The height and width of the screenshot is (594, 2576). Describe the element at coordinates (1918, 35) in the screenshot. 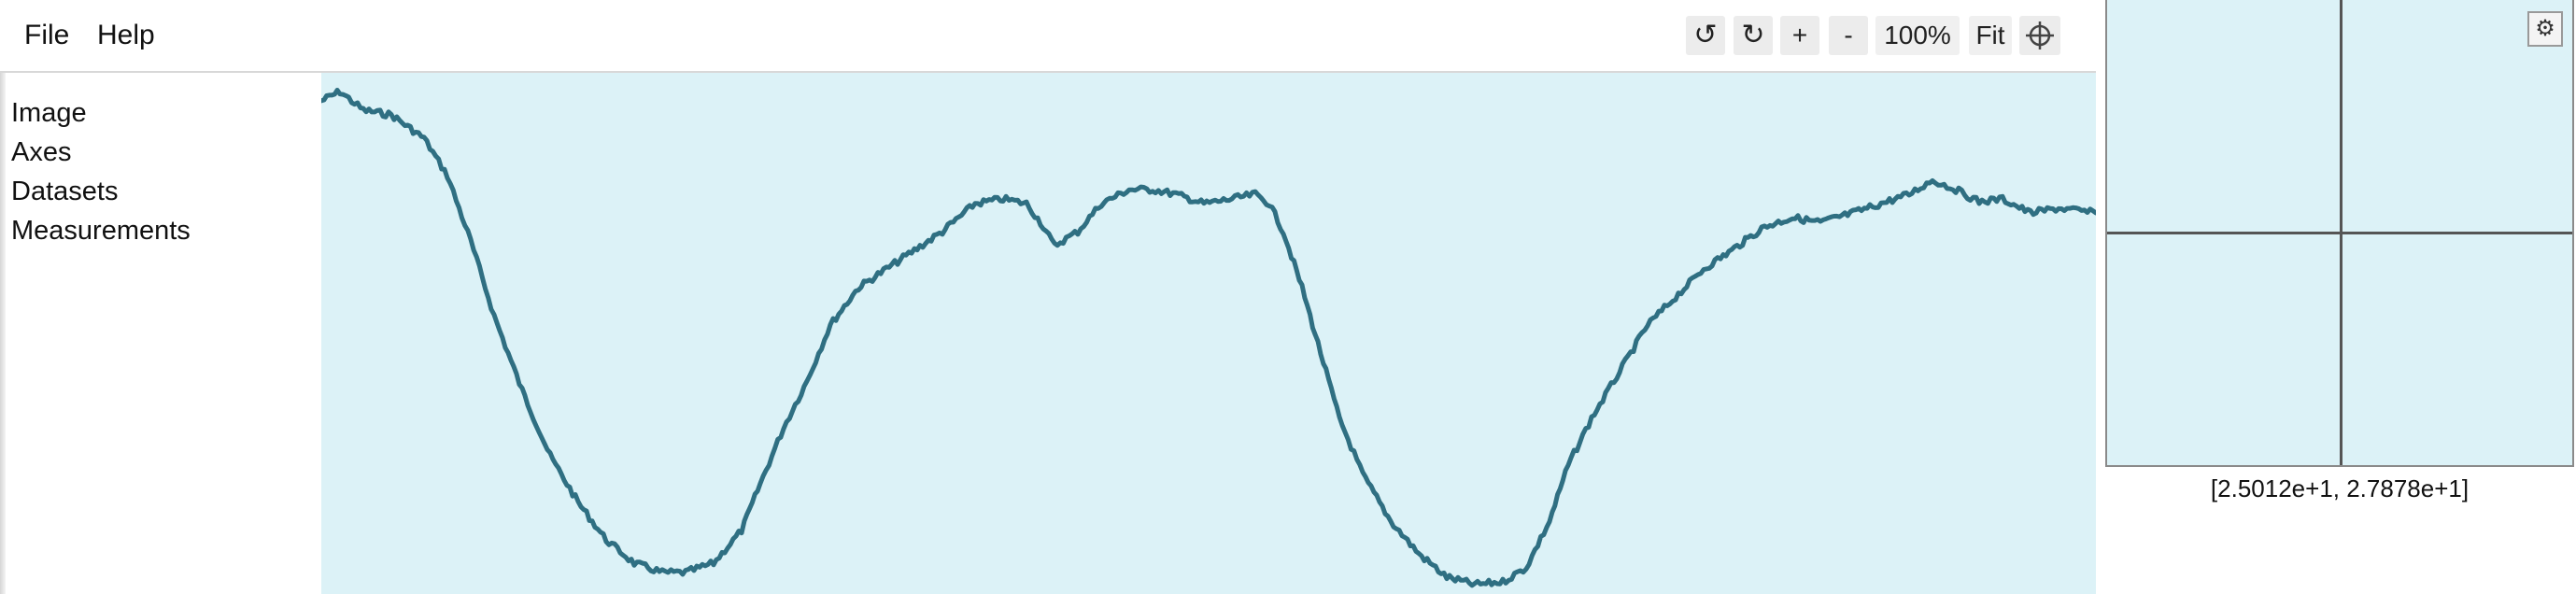

I see `zoom-level-display: 100%` at that location.